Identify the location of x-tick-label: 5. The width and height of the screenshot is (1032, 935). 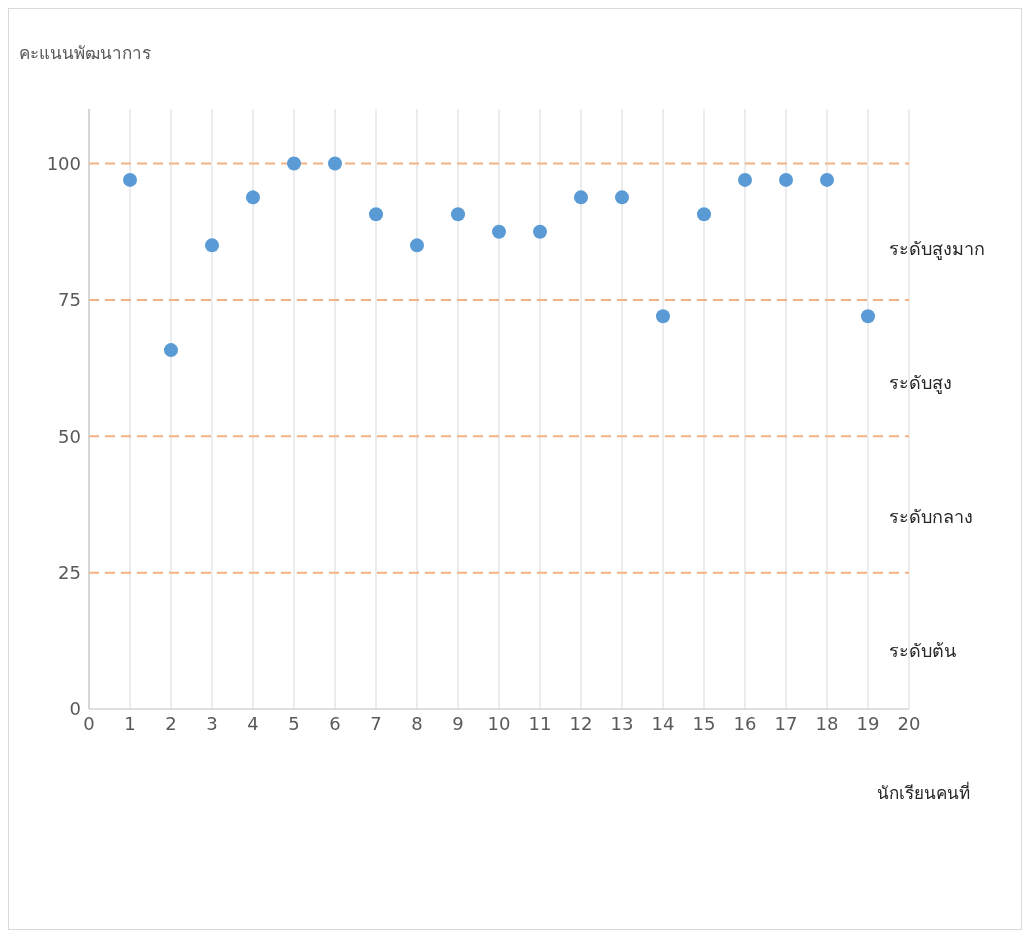
(294, 723).